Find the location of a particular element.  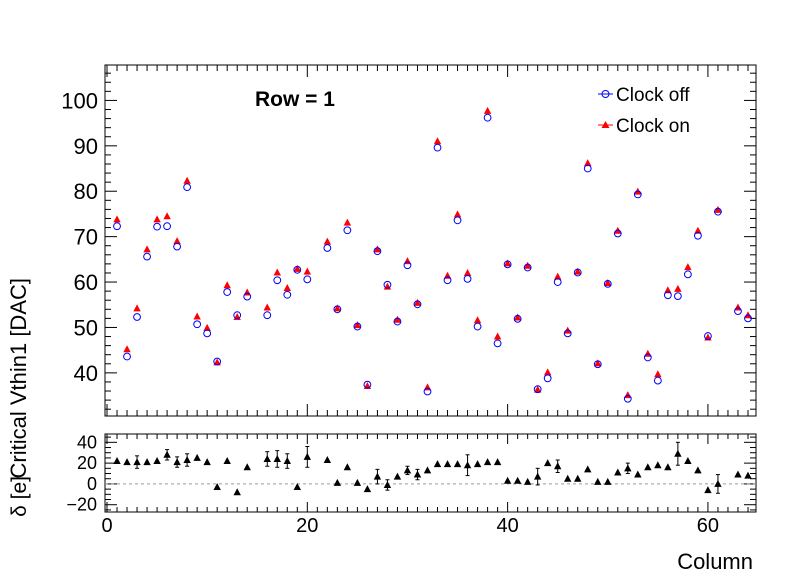

y-tick-label: 100 is located at coordinates (79, 100).